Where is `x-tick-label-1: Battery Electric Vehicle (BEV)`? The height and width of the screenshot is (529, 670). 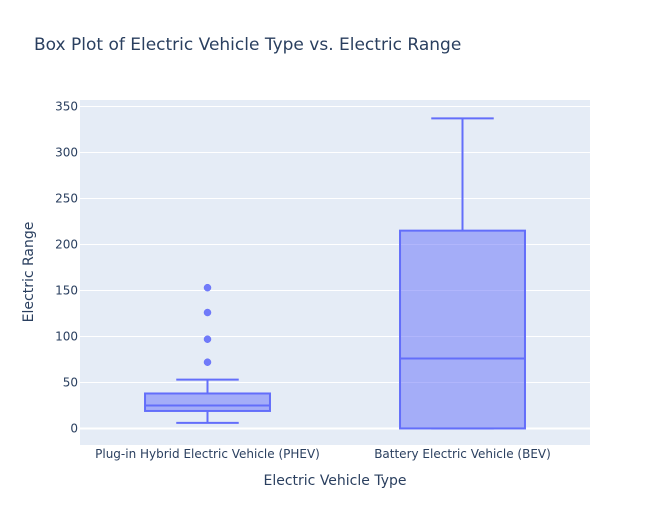 x-tick-label-1: Battery Electric Vehicle (BEV) is located at coordinates (462, 454).